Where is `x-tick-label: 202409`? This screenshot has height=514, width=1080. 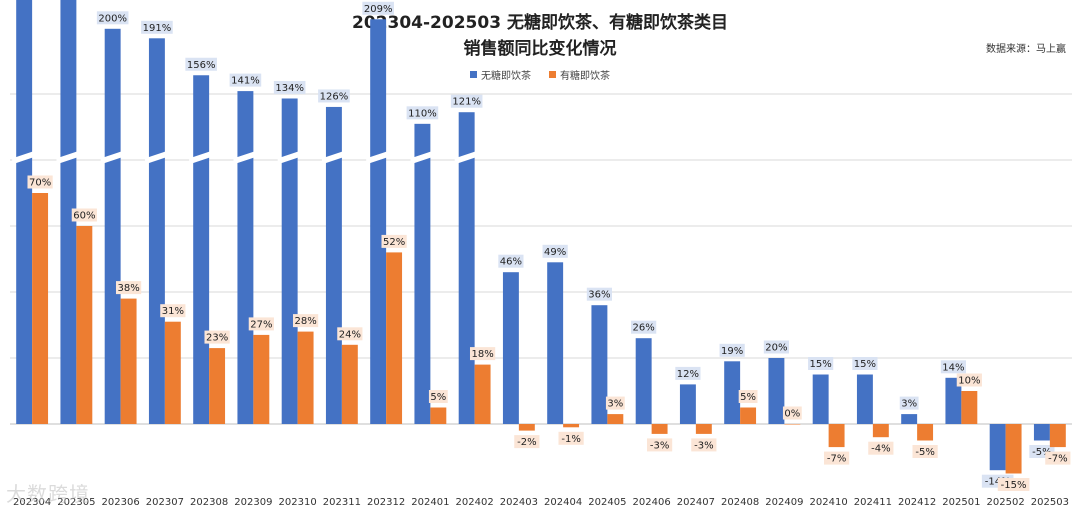 x-tick-label: 202409 is located at coordinates (784, 502).